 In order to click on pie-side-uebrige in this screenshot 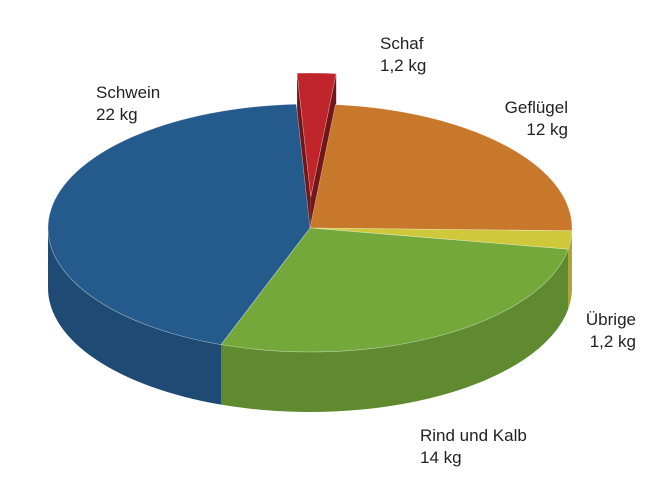, I will do `click(570, 270)`.